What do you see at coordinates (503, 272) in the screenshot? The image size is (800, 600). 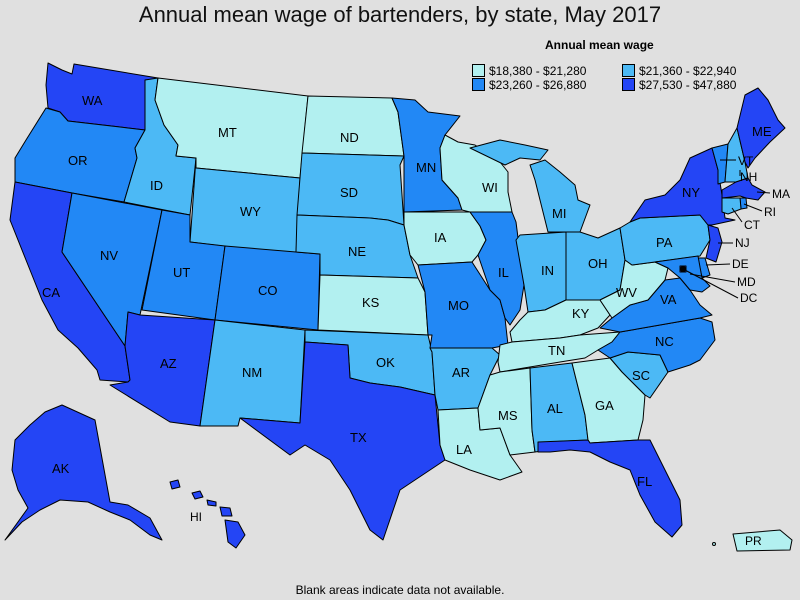 I see `label-IL: IL` at bounding box center [503, 272].